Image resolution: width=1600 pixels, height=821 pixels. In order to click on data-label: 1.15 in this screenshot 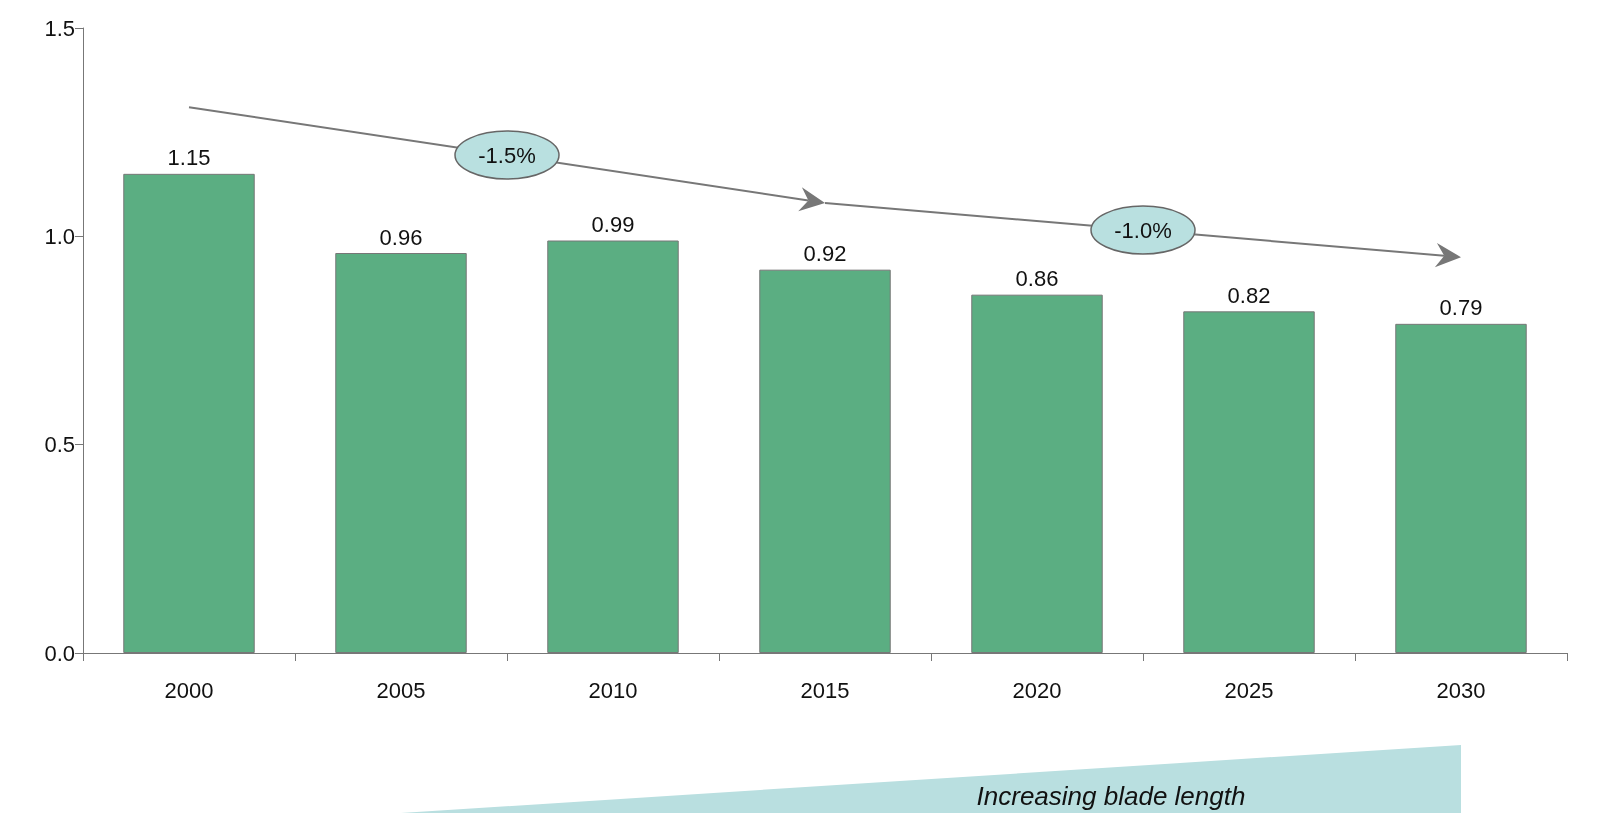, I will do `click(189, 158)`.